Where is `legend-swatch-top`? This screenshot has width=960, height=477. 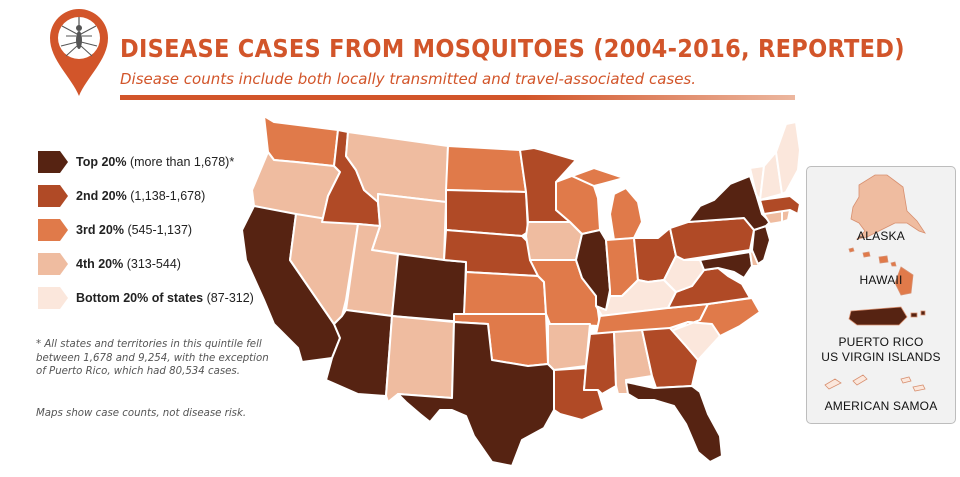
legend-swatch-top is located at coordinates (53, 162).